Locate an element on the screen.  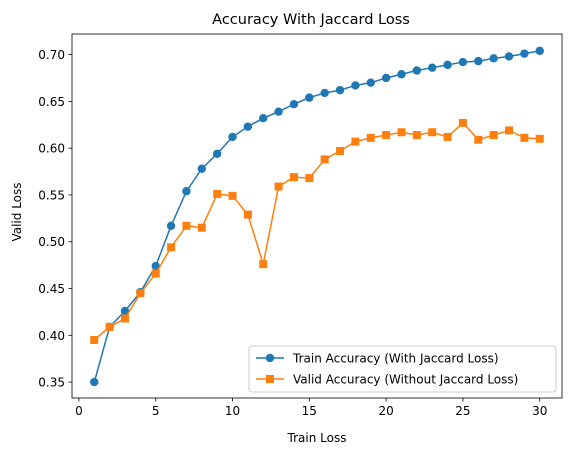
x-tick-label: 20 is located at coordinates (385, 411).